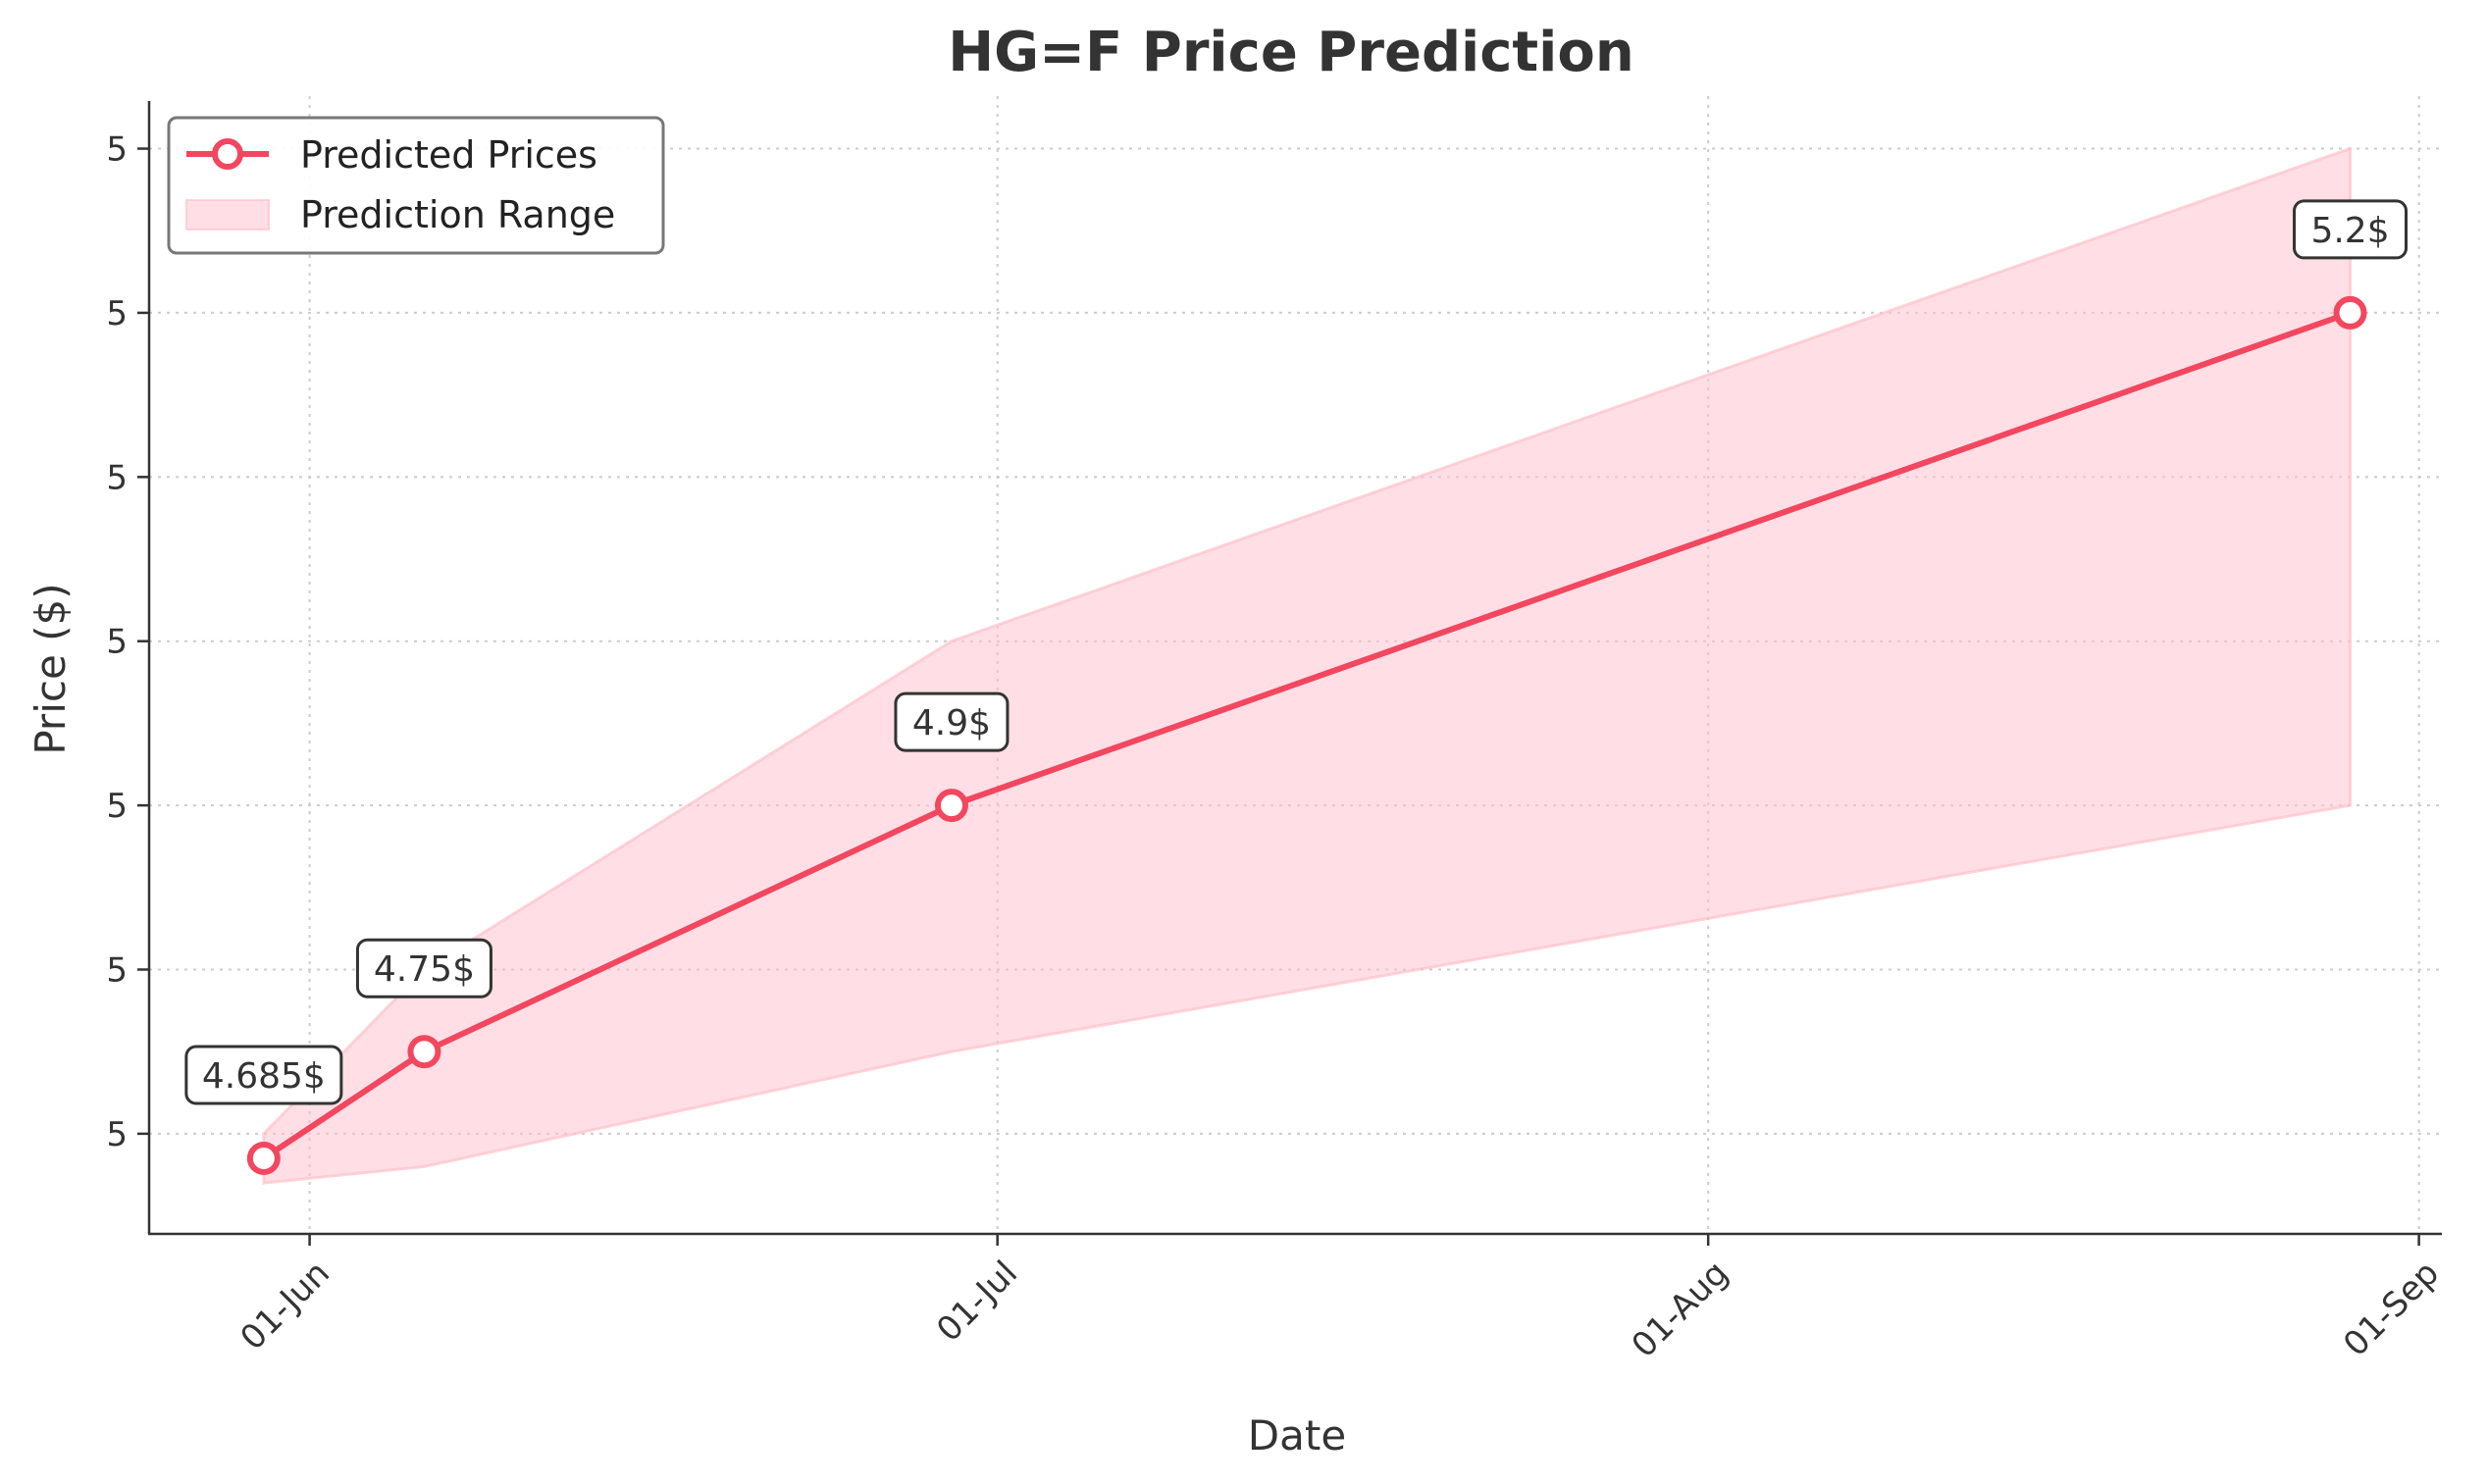  Describe the element at coordinates (2391, 1309) in the screenshot. I see `x-tick-label: 01-Sep` at that location.